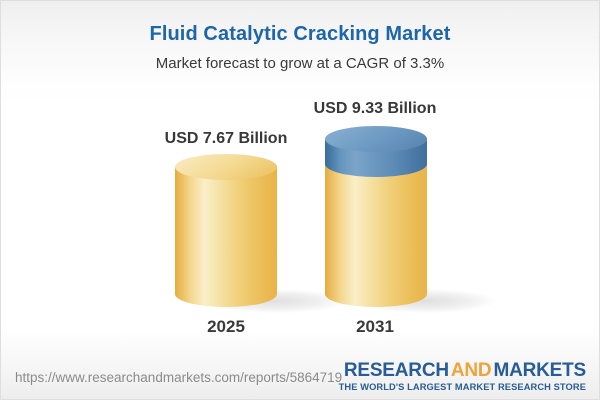 This screenshot has height=400, width=600. I want to click on logo-wordmark: RESEARCH AND MARKETS, so click(462, 370).